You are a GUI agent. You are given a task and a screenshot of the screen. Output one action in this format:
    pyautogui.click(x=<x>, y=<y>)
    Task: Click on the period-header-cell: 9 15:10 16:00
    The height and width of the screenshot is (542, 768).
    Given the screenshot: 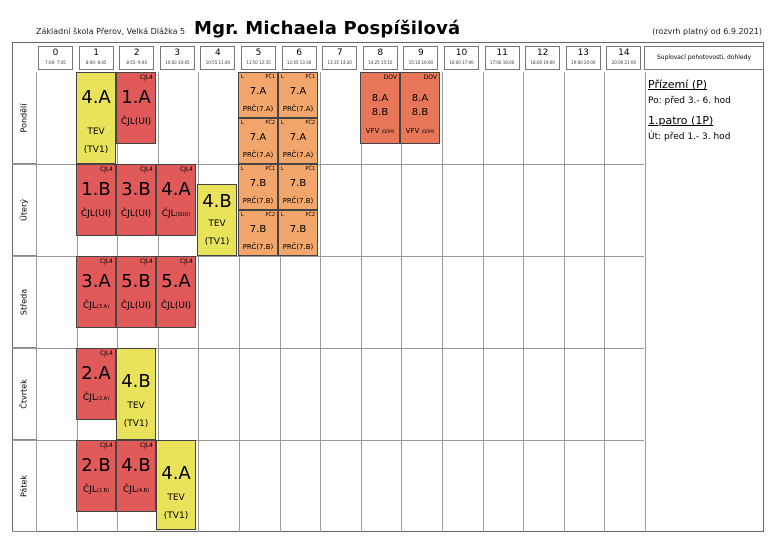 What is the action you would take?
    pyautogui.click(x=421, y=58)
    